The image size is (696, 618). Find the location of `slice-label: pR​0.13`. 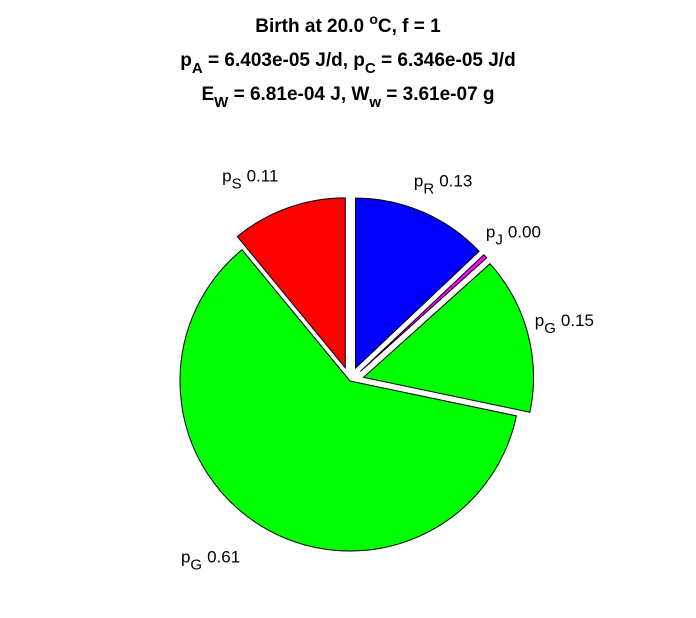

slice-label: pR​0.13 is located at coordinates (443, 184).